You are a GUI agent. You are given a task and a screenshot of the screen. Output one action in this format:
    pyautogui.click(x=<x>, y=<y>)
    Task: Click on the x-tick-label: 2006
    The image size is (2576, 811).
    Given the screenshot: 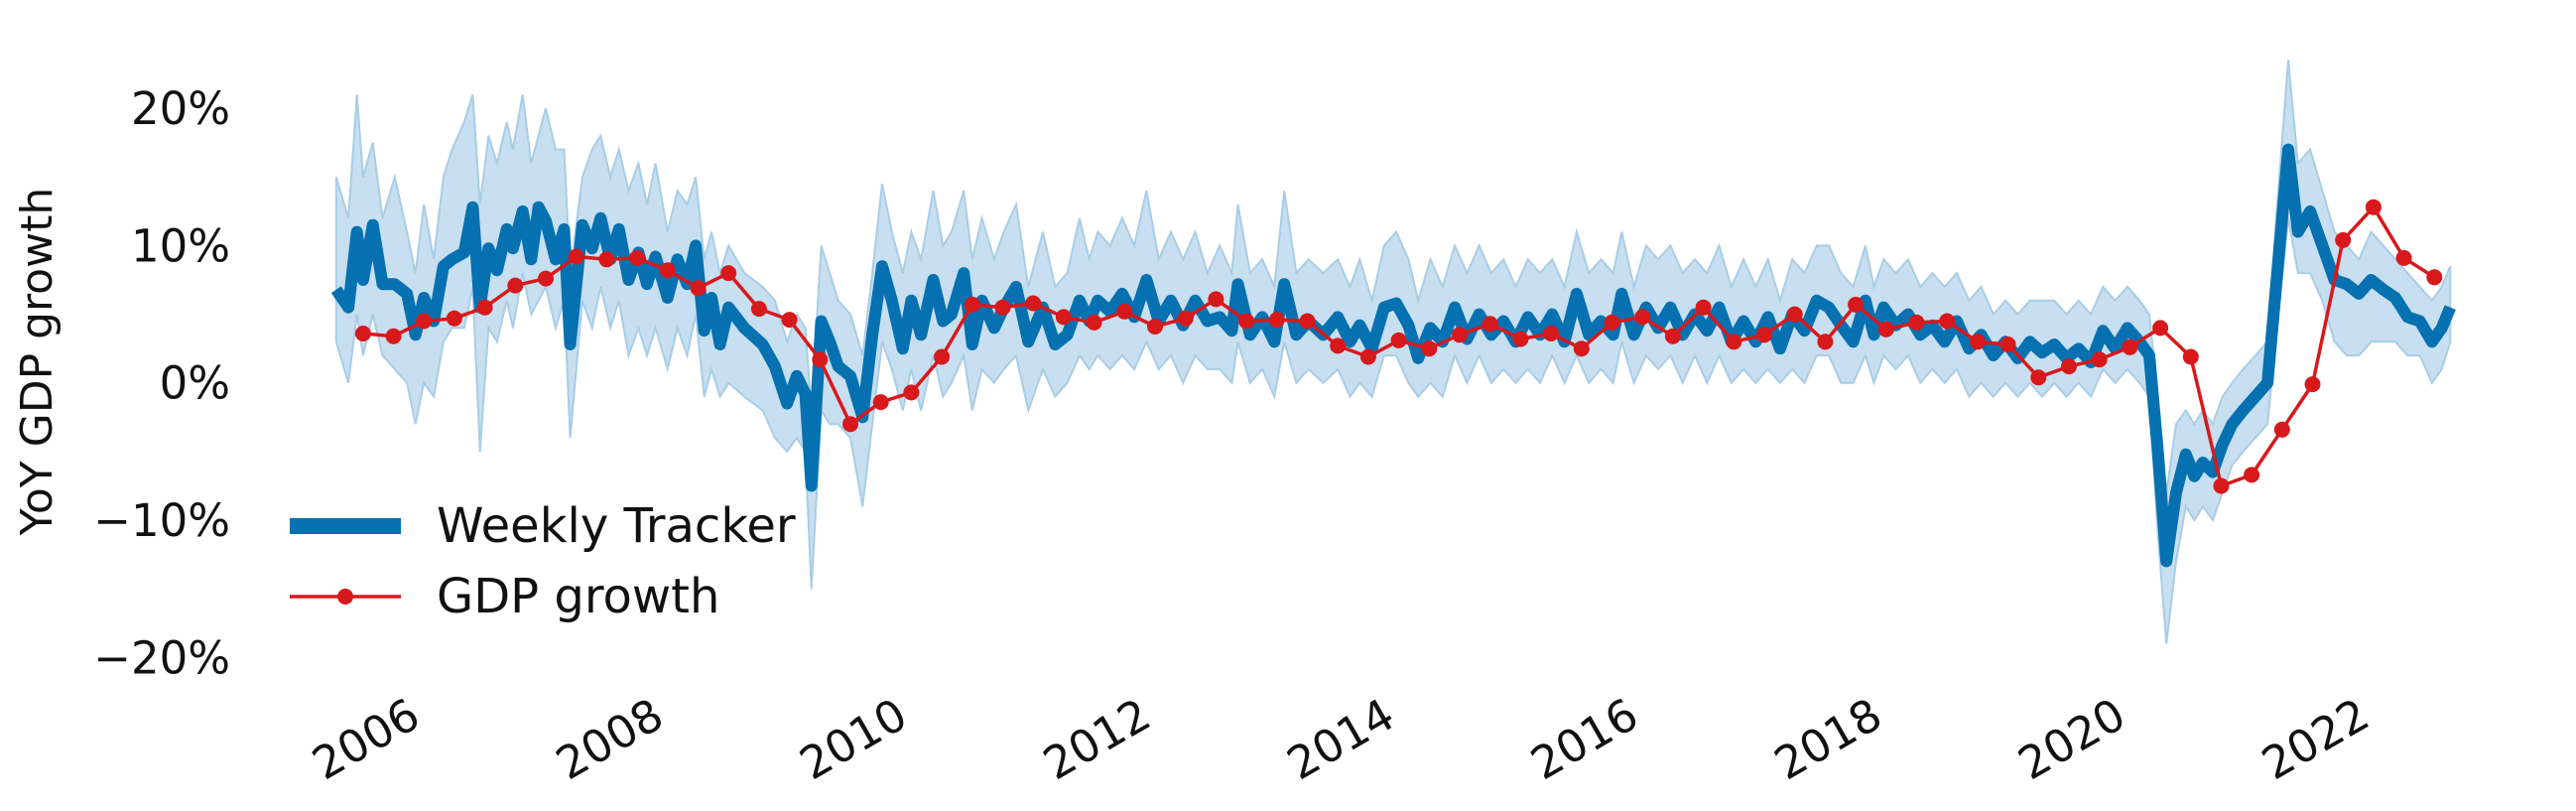 What is the action you would take?
    pyautogui.click(x=367, y=739)
    